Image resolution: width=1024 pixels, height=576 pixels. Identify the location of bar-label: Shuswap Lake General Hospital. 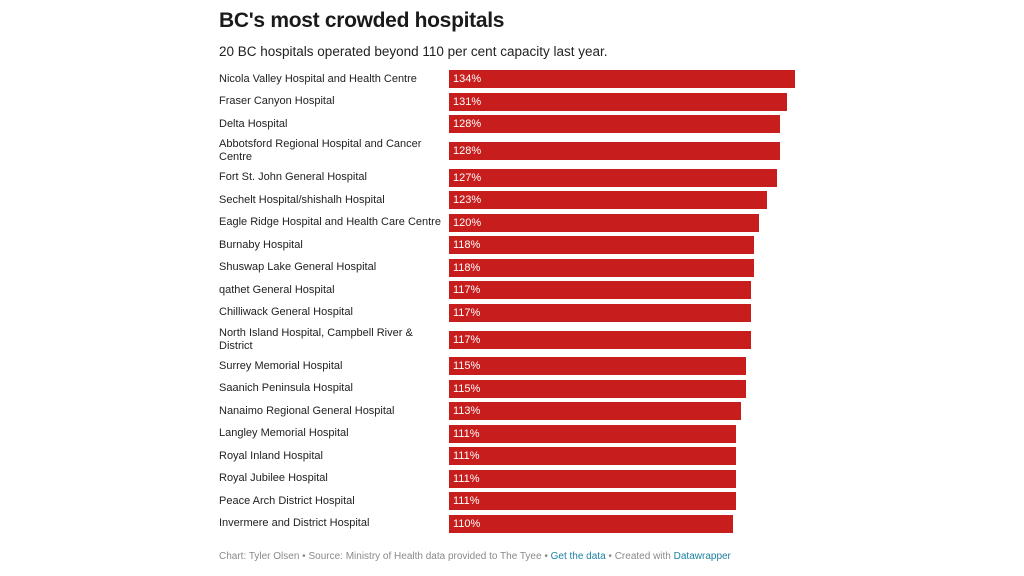
(298, 267).